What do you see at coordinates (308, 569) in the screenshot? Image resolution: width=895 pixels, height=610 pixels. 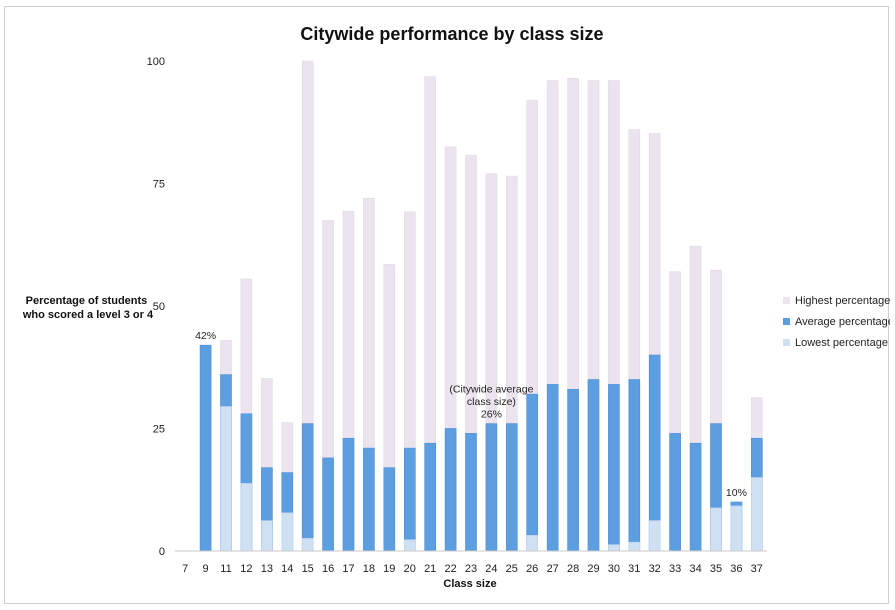 I see `x-tick-label: 15` at bounding box center [308, 569].